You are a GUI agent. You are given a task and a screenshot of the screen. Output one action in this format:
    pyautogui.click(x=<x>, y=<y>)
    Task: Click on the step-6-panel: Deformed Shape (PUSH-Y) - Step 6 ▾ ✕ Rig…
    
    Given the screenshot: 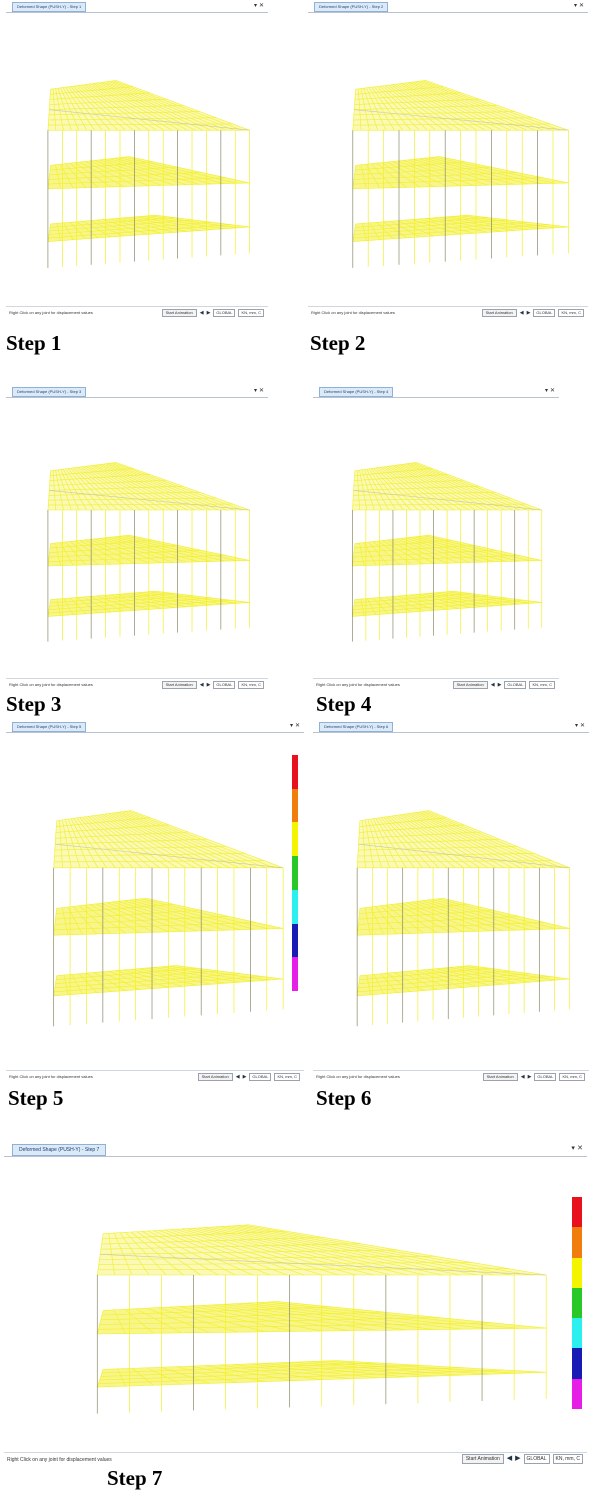 What is the action you would take?
    pyautogui.click(x=451, y=901)
    